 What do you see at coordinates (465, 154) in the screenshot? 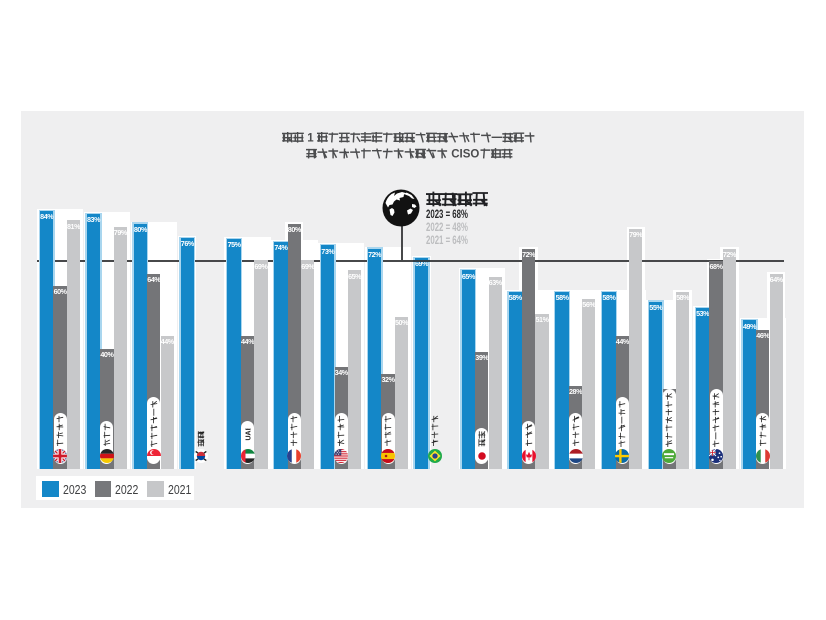
I see `svg-text: CISO` at bounding box center [465, 154].